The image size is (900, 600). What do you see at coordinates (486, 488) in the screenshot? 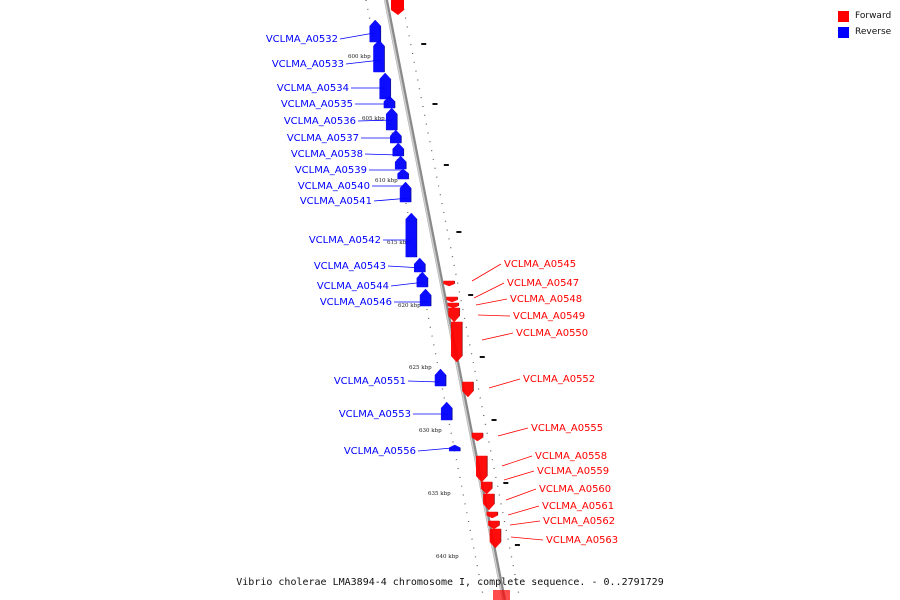
I see `gene-arrow-vclma-a0559` at bounding box center [486, 488].